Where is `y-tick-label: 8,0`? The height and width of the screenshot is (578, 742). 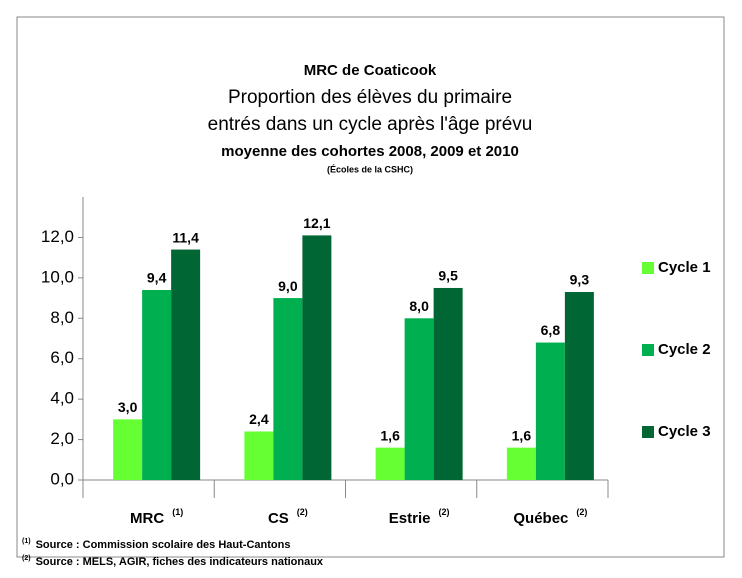
y-tick-label: 8,0 is located at coordinates (62, 317).